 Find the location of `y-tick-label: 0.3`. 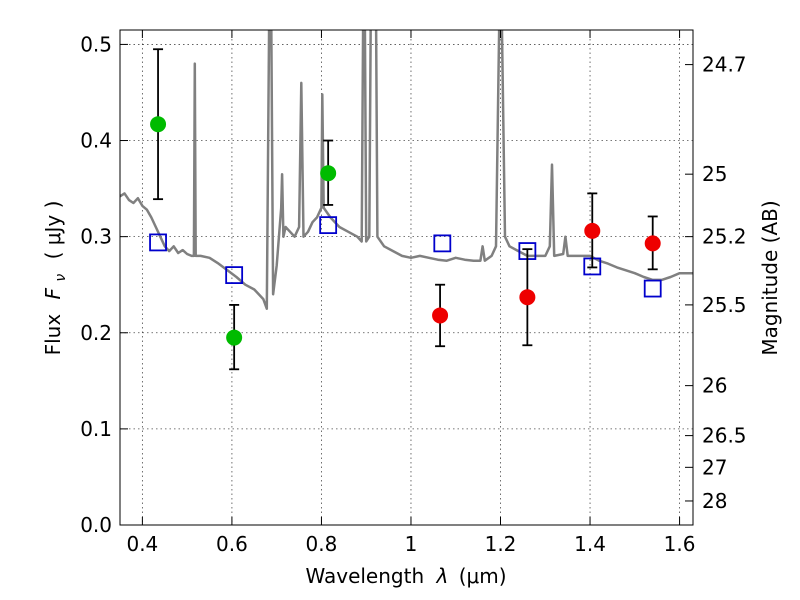

y-tick-label: 0.3 is located at coordinates (96, 237).